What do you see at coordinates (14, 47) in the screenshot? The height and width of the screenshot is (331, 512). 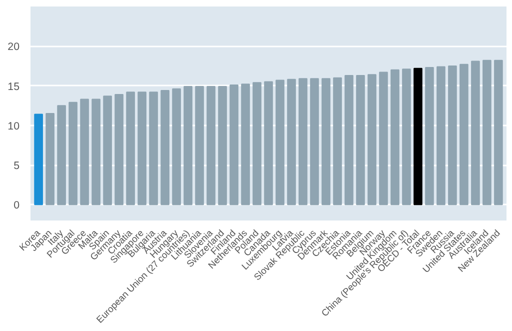 I see `y-tick-label: 20` at bounding box center [14, 47].